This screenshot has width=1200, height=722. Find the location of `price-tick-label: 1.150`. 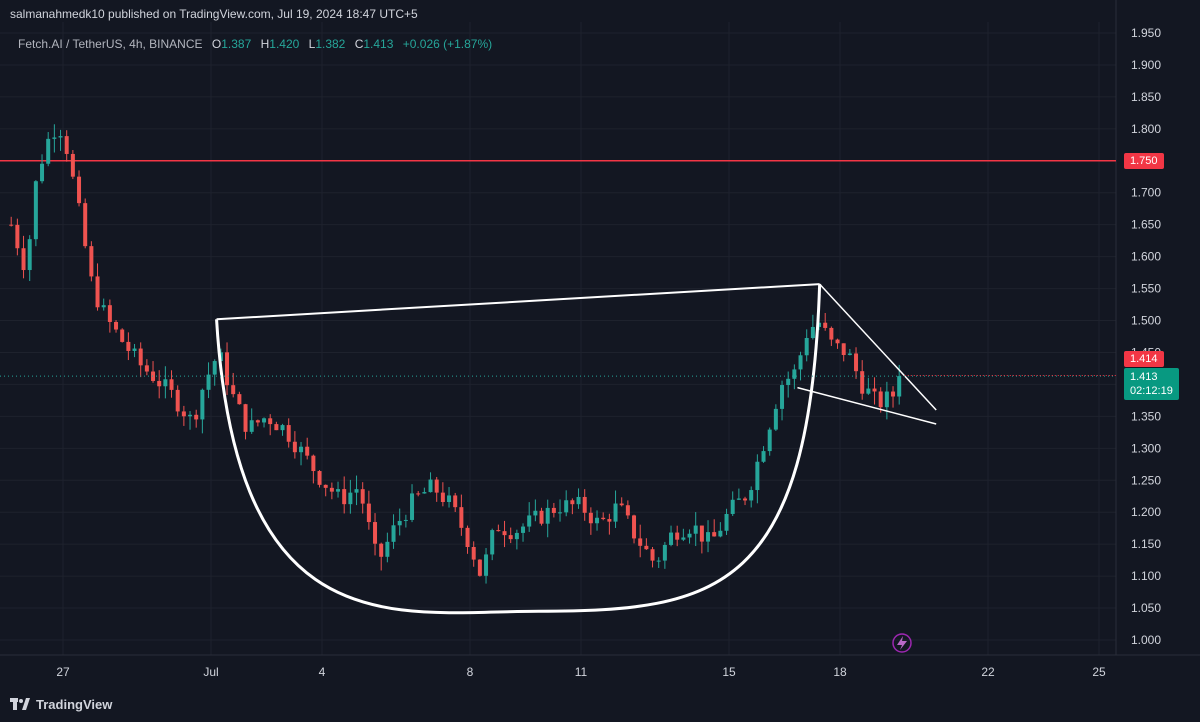

price-tick-label: 1.150 is located at coordinates (1146, 544).